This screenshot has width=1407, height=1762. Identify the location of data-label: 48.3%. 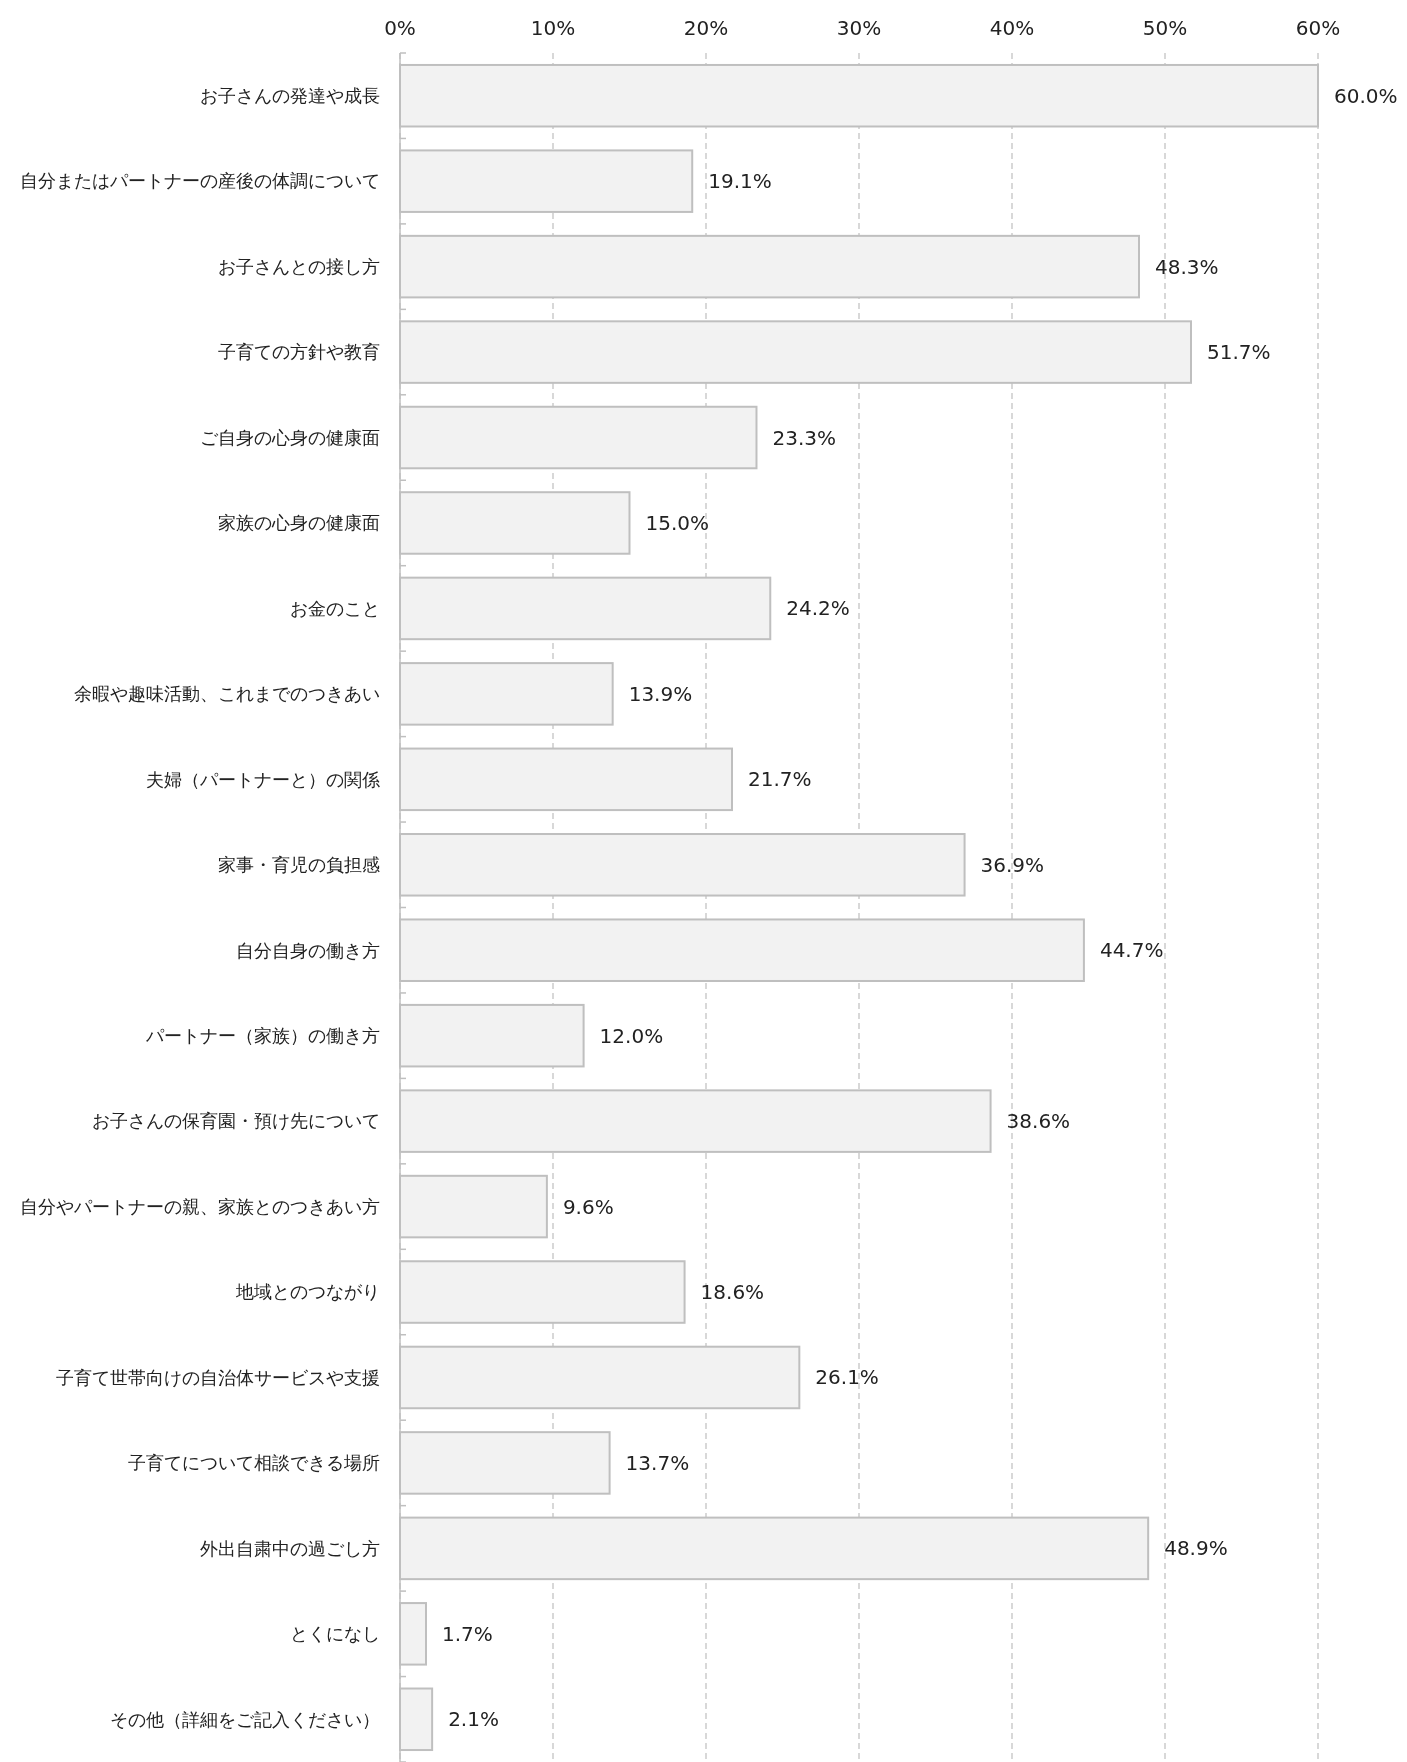
(1186, 266).